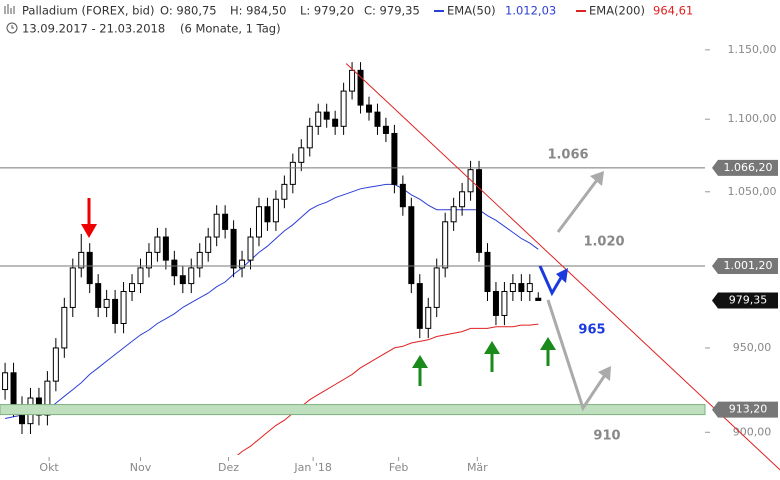  I want to click on level-label: 1.066,20, so click(748, 167).